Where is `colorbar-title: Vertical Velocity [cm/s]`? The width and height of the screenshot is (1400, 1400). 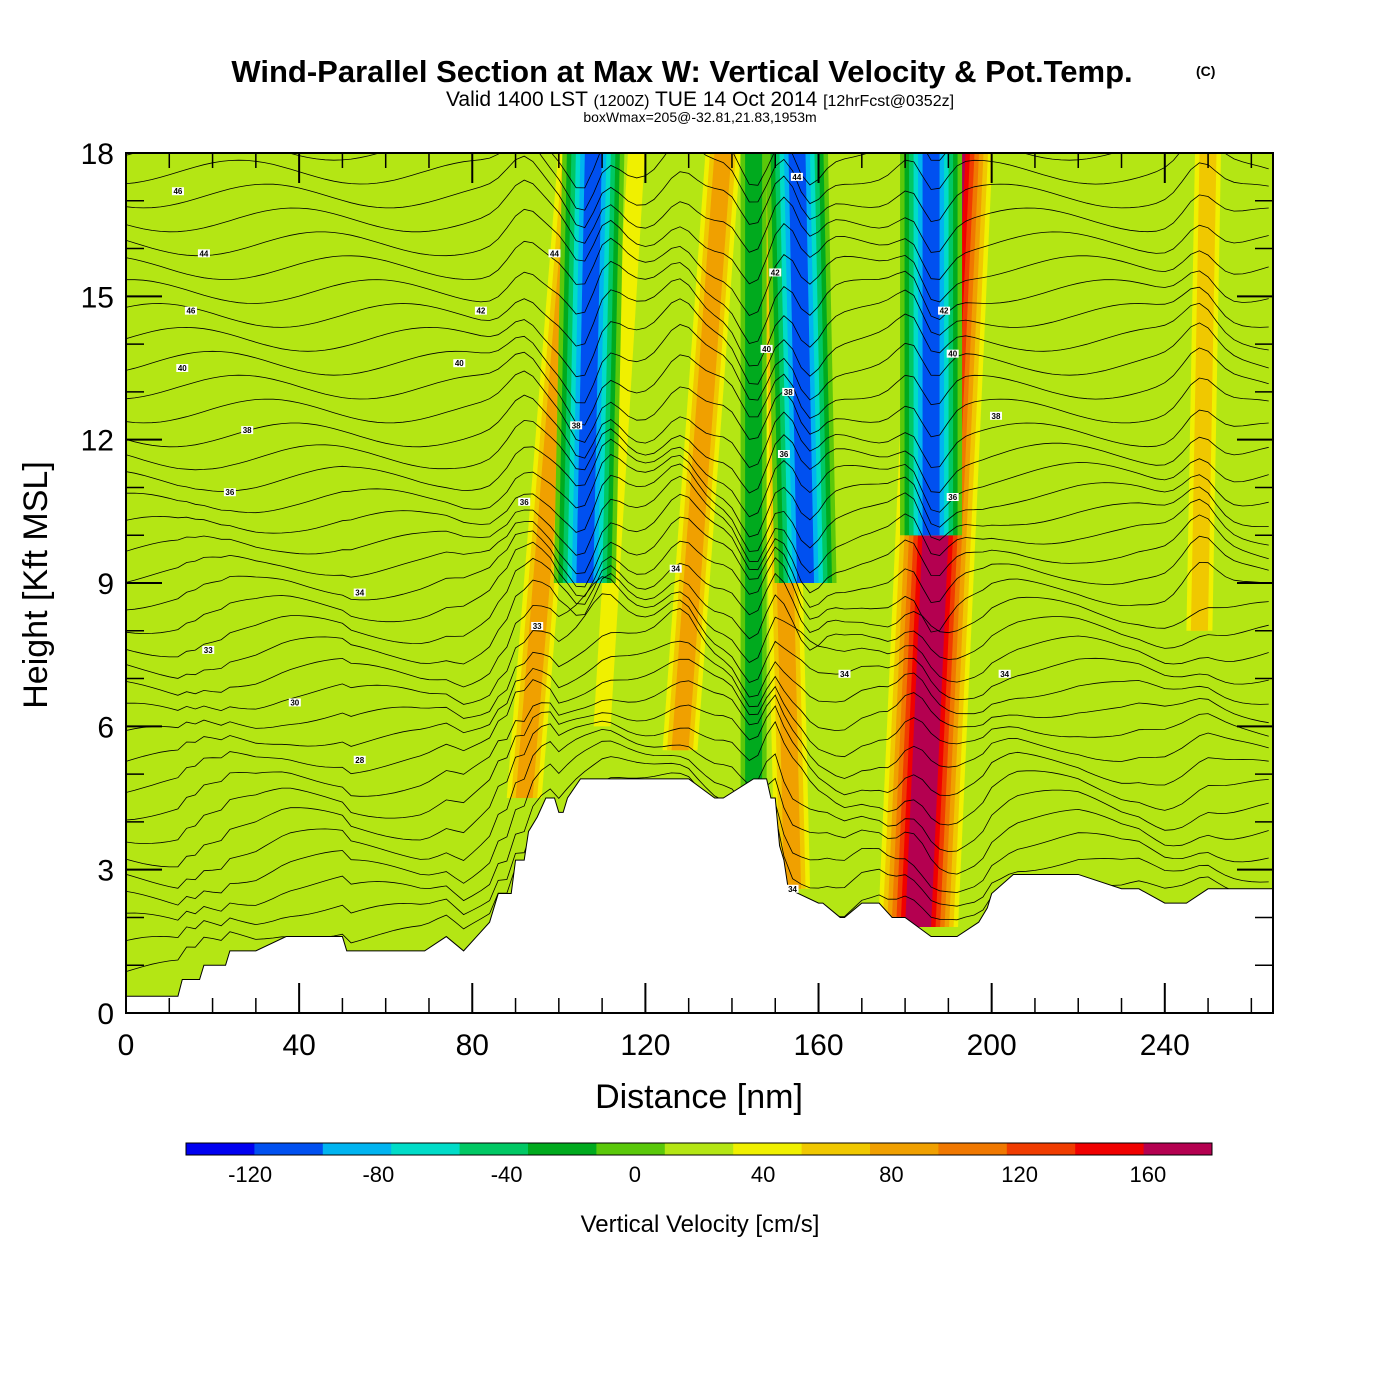
colorbar-title: Vertical Velocity [cm/s] is located at coordinates (700, 1224).